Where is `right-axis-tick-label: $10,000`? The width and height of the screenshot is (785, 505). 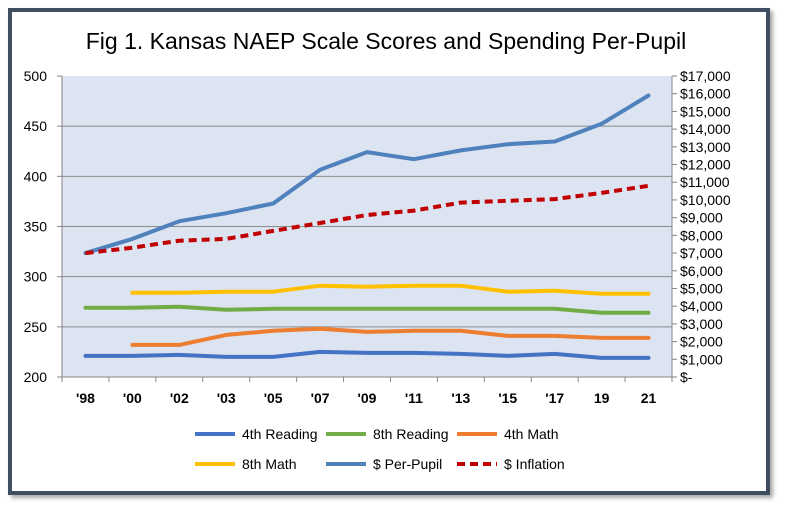
right-axis-tick-label: $10,000 is located at coordinates (705, 200).